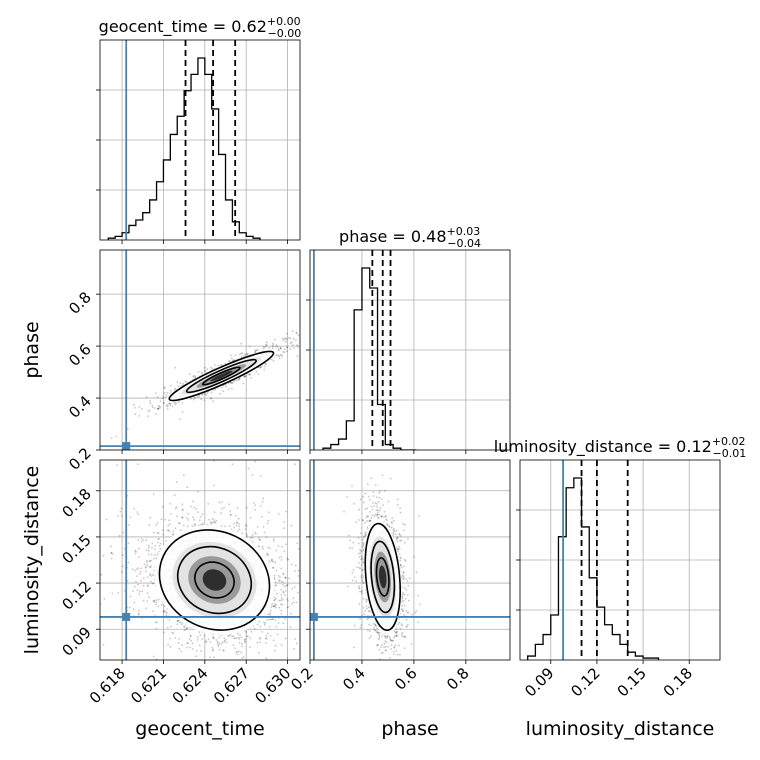 The height and width of the screenshot is (760, 760). I want to click on axis-frame, so click(200, 140).